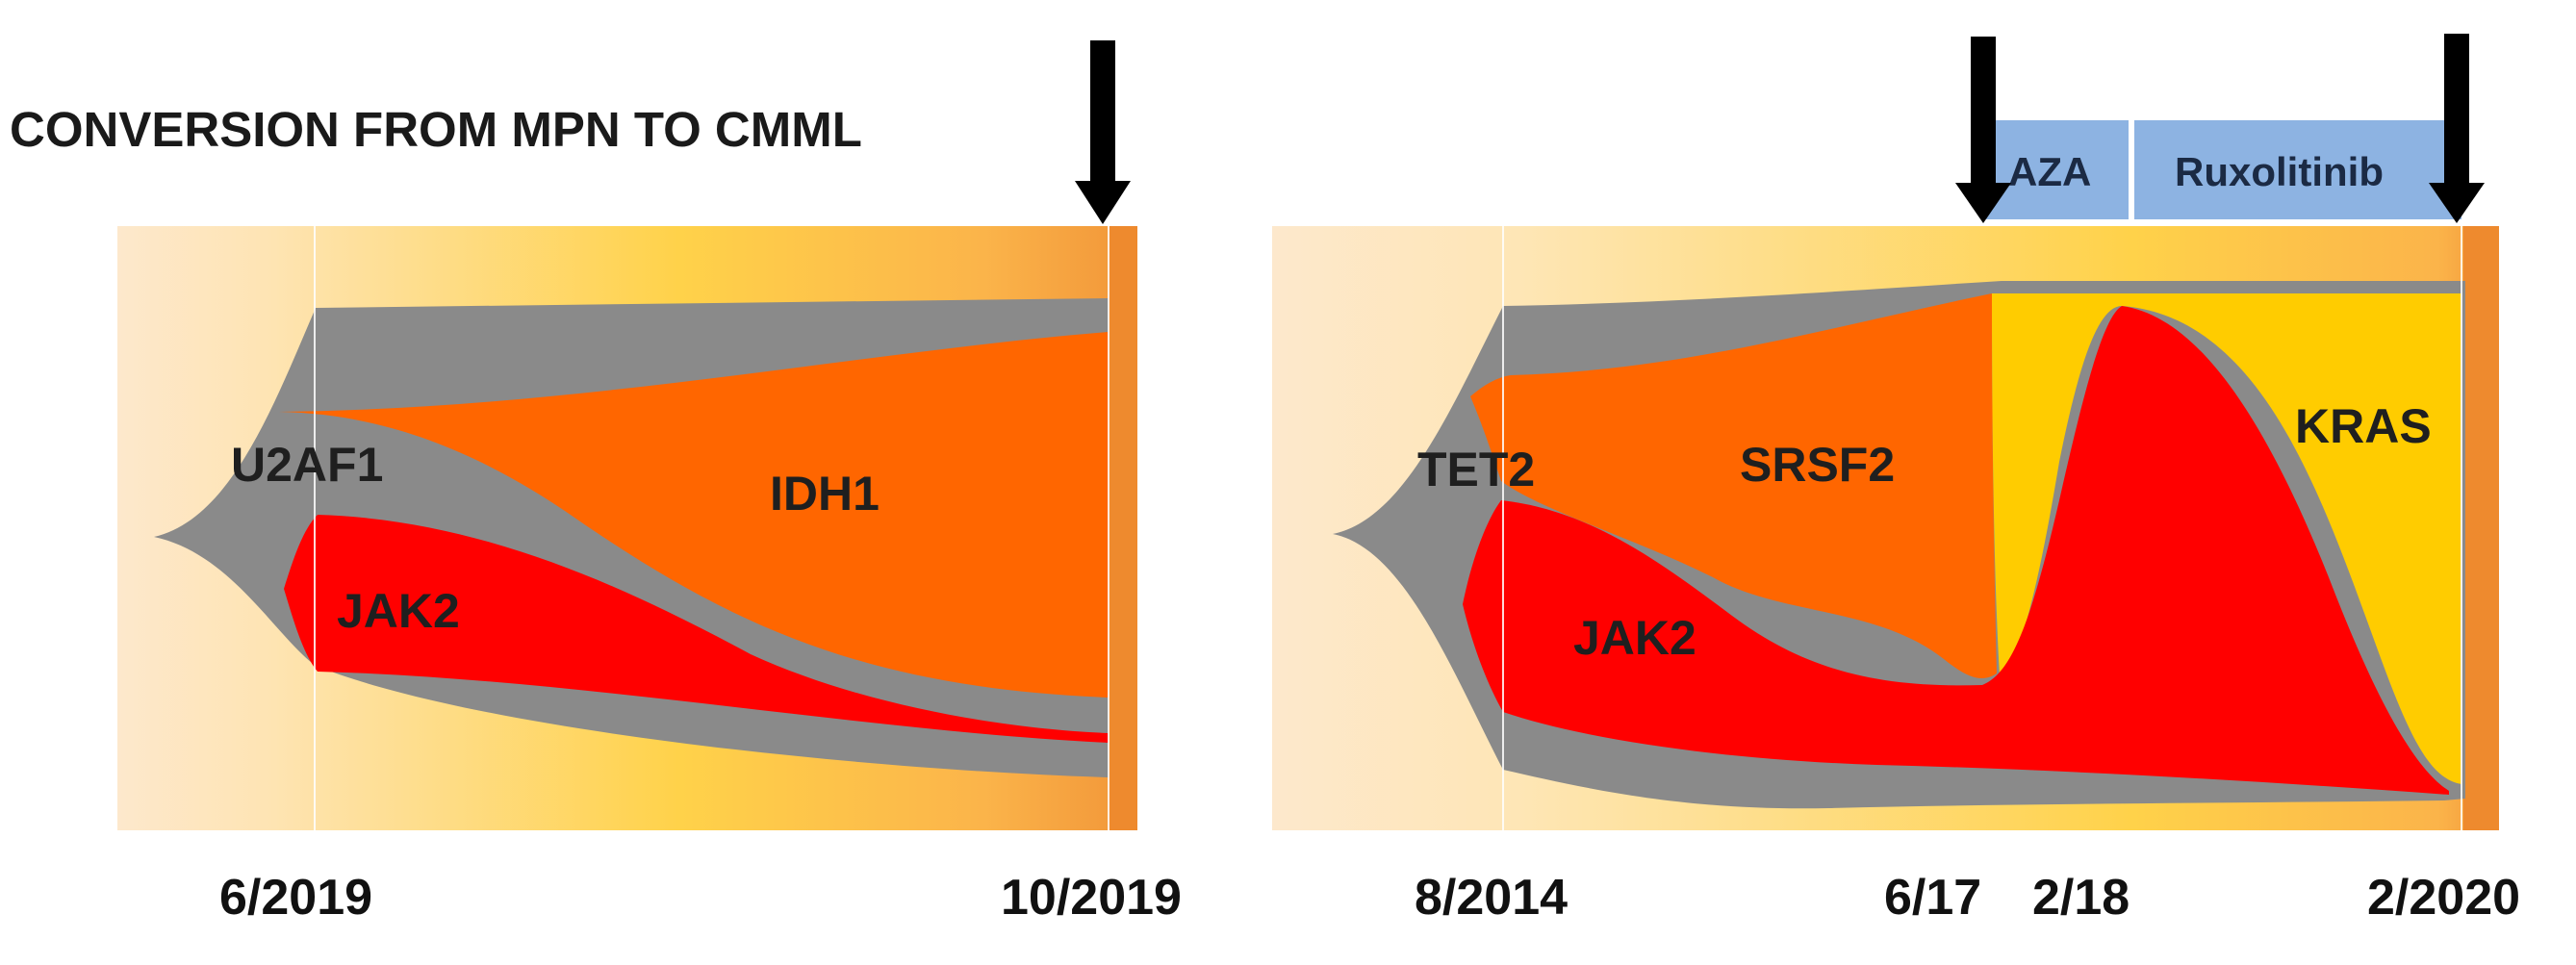  I want to click on treatment-ruxolitinib-box, so click(2297, 170).